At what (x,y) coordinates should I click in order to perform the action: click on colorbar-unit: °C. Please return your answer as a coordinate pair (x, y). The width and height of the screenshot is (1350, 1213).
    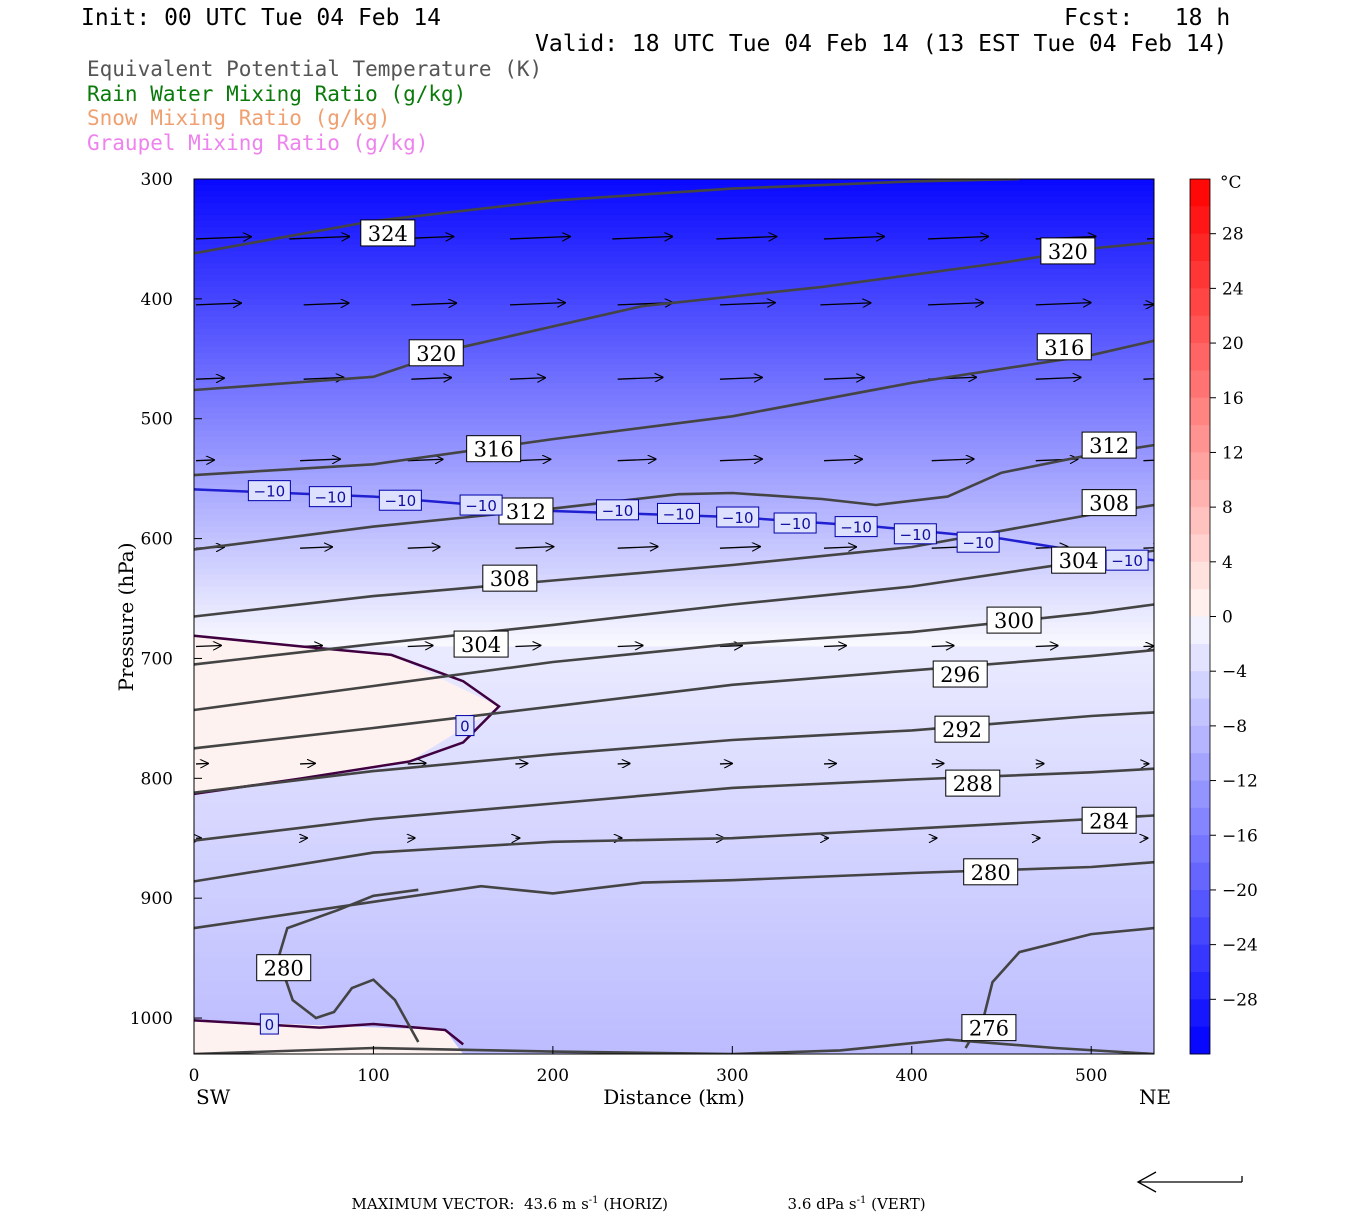
    Looking at the image, I should click on (1231, 183).